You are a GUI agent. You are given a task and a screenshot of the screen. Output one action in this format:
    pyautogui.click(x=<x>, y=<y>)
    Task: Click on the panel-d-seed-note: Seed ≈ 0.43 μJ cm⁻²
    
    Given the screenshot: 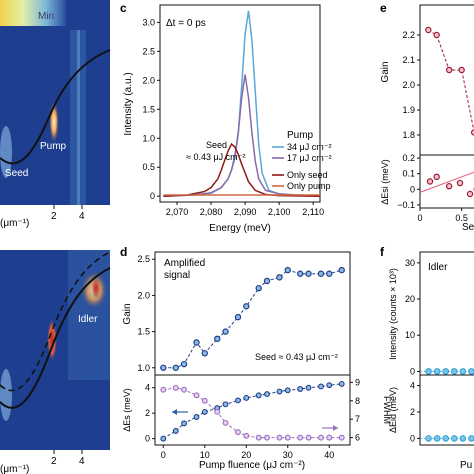 What is the action you would take?
    pyautogui.click(x=296, y=357)
    